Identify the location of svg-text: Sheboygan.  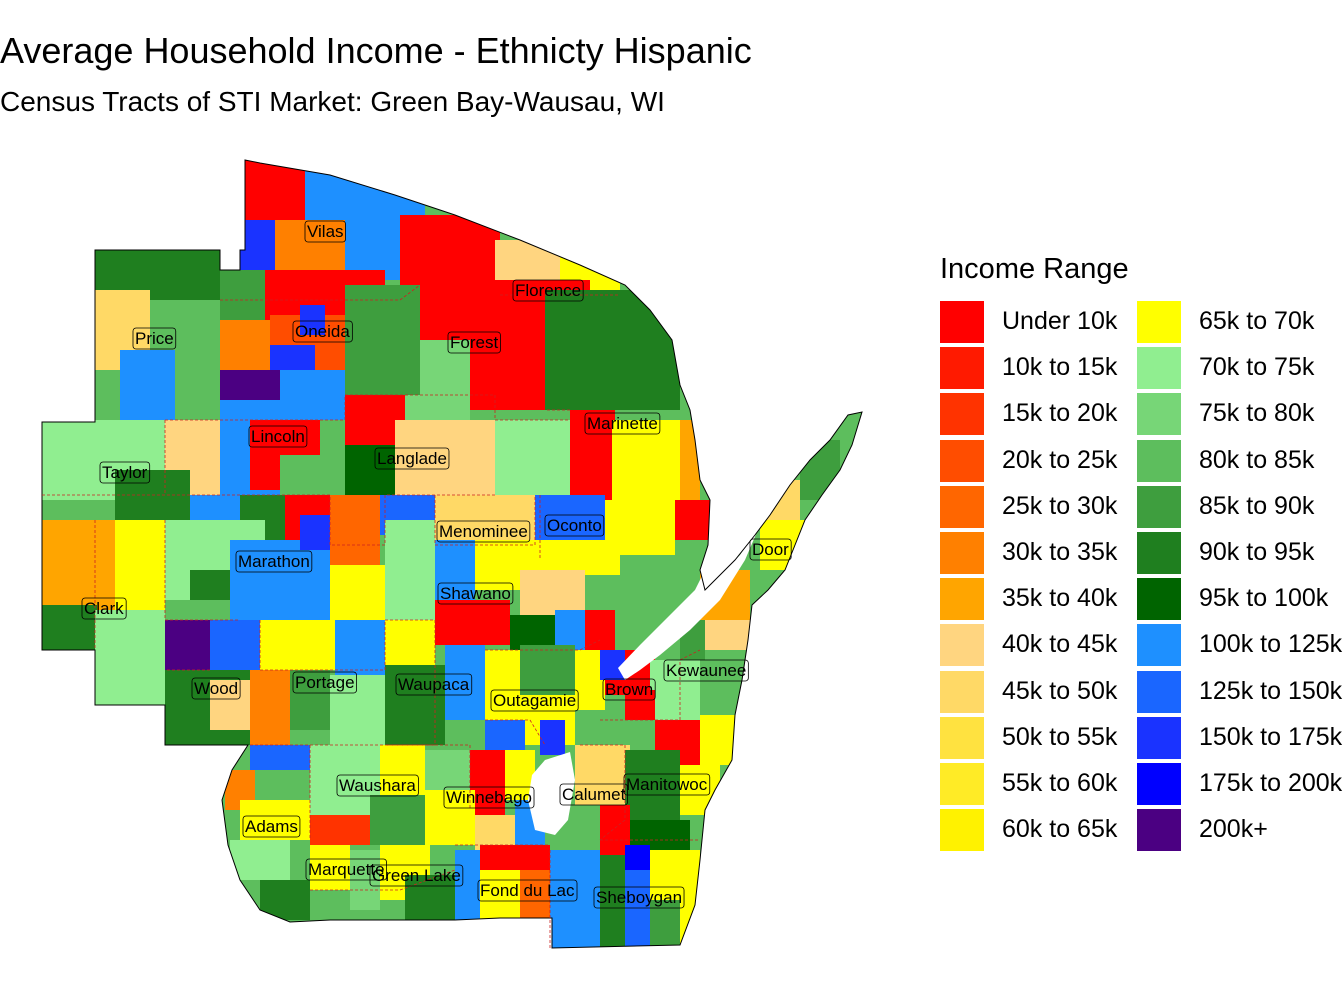
(639, 897).